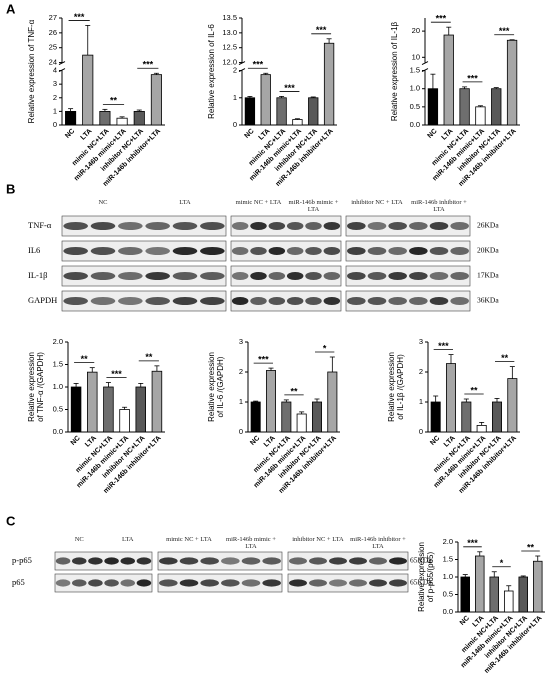  I want to click on blot-row-label: p65, so click(18, 582).